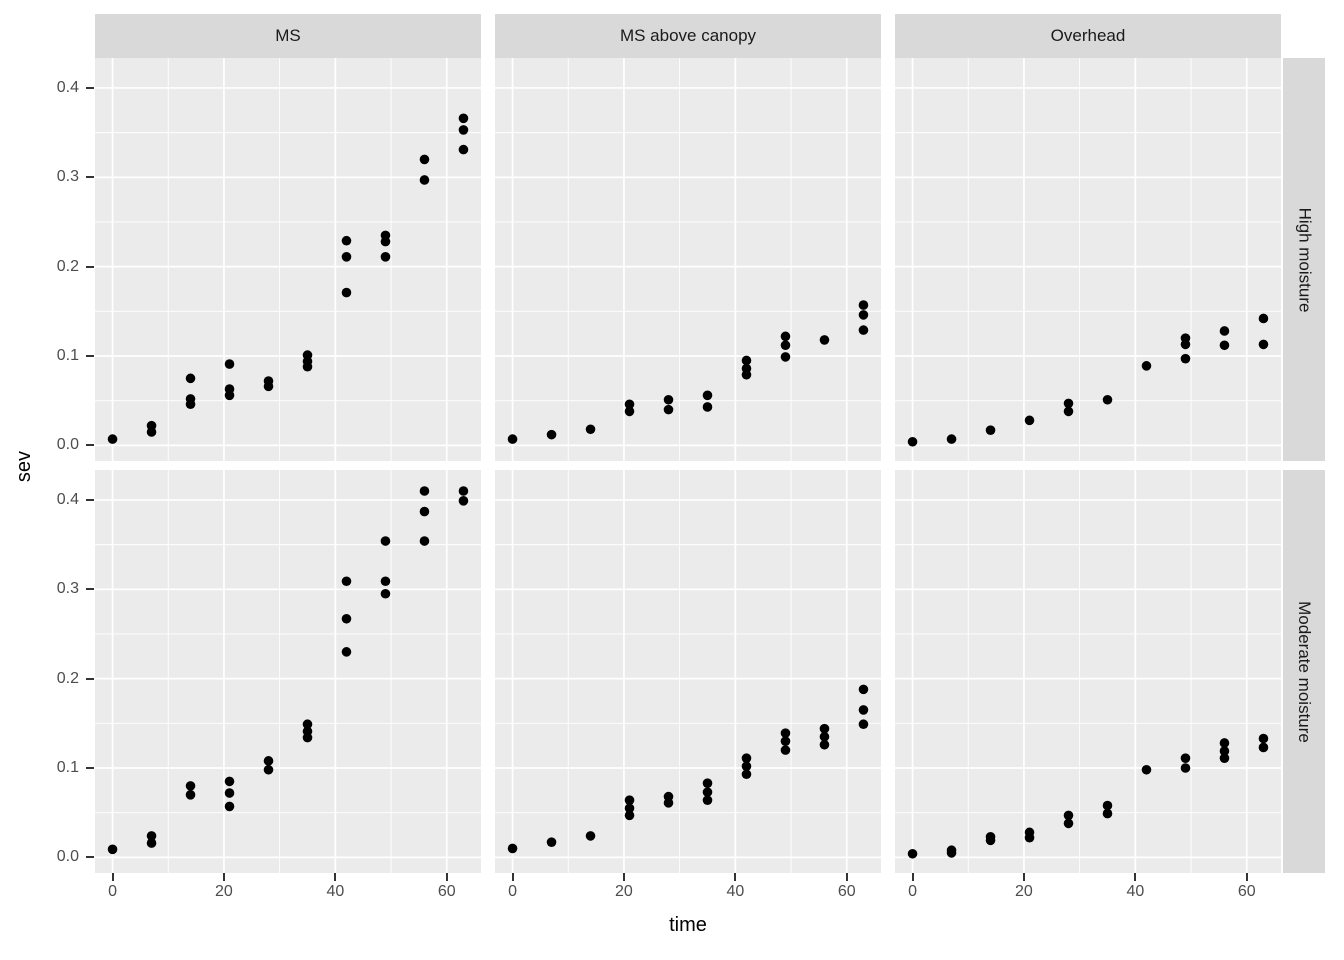  I want to click on facet-strip-label: MS above canopy, so click(688, 35).